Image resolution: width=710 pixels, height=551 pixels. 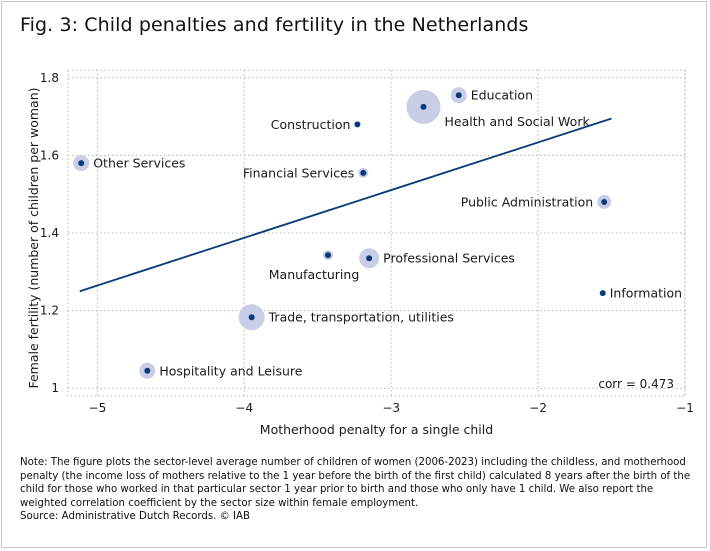 I want to click on y-tick-label: 1.2, so click(x=49, y=311).